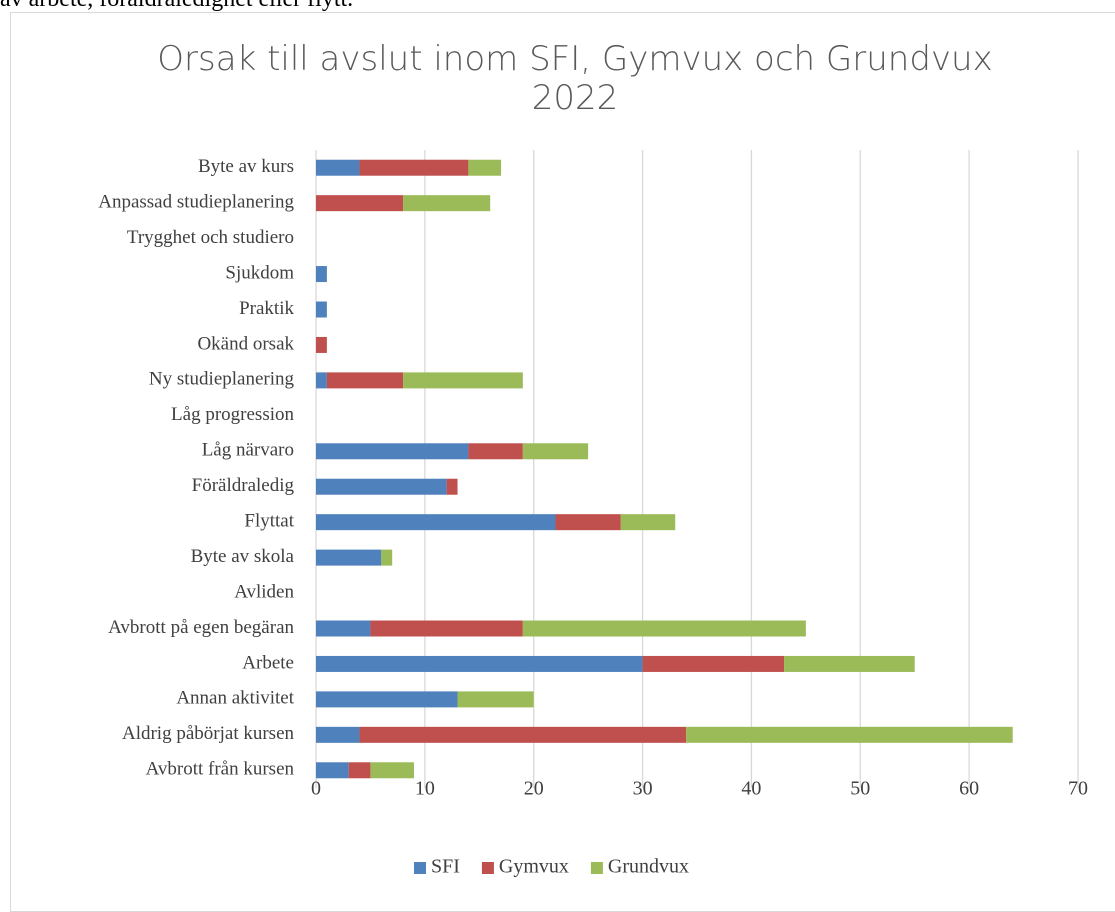 The image size is (1115, 912). Describe the element at coordinates (316, 789) in the screenshot. I see `x-tick-label: 0` at that location.